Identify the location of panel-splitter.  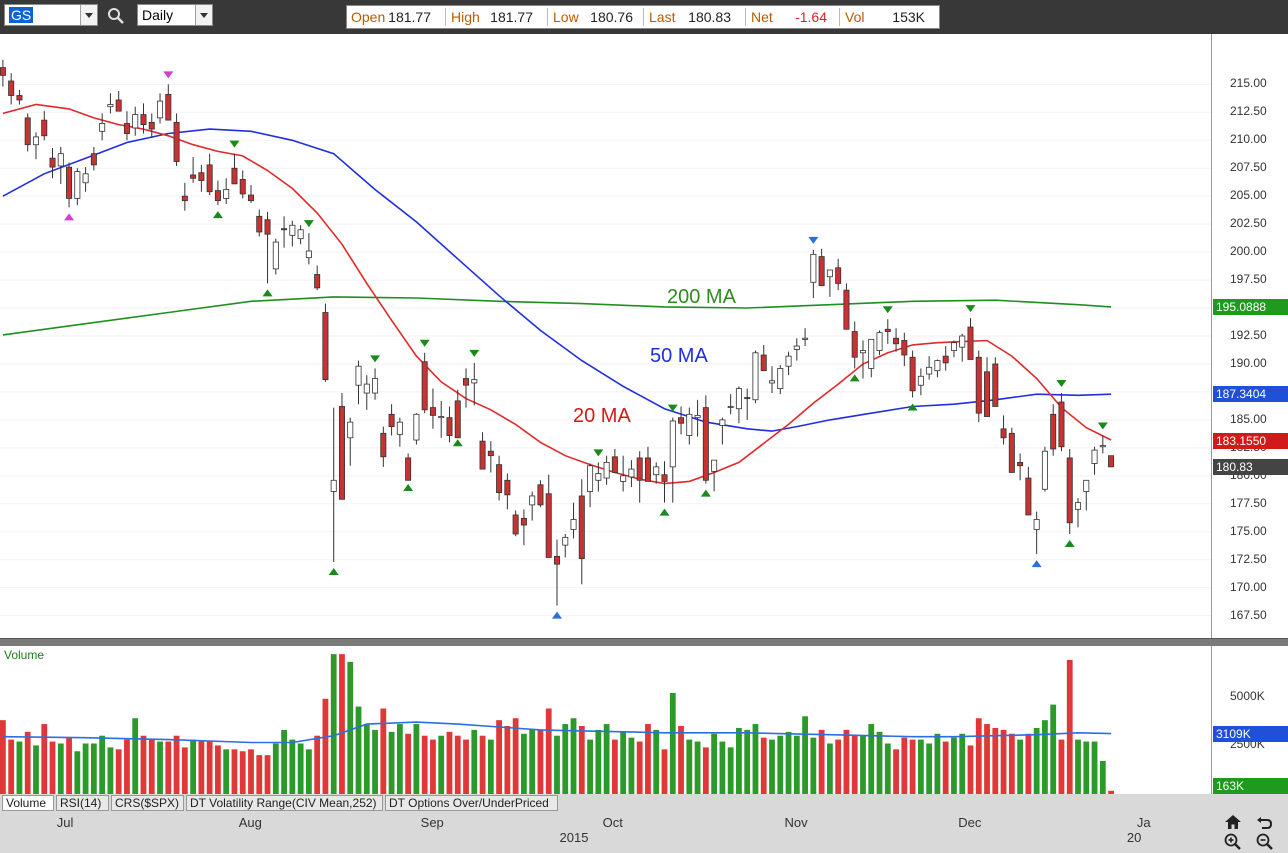
(644, 642).